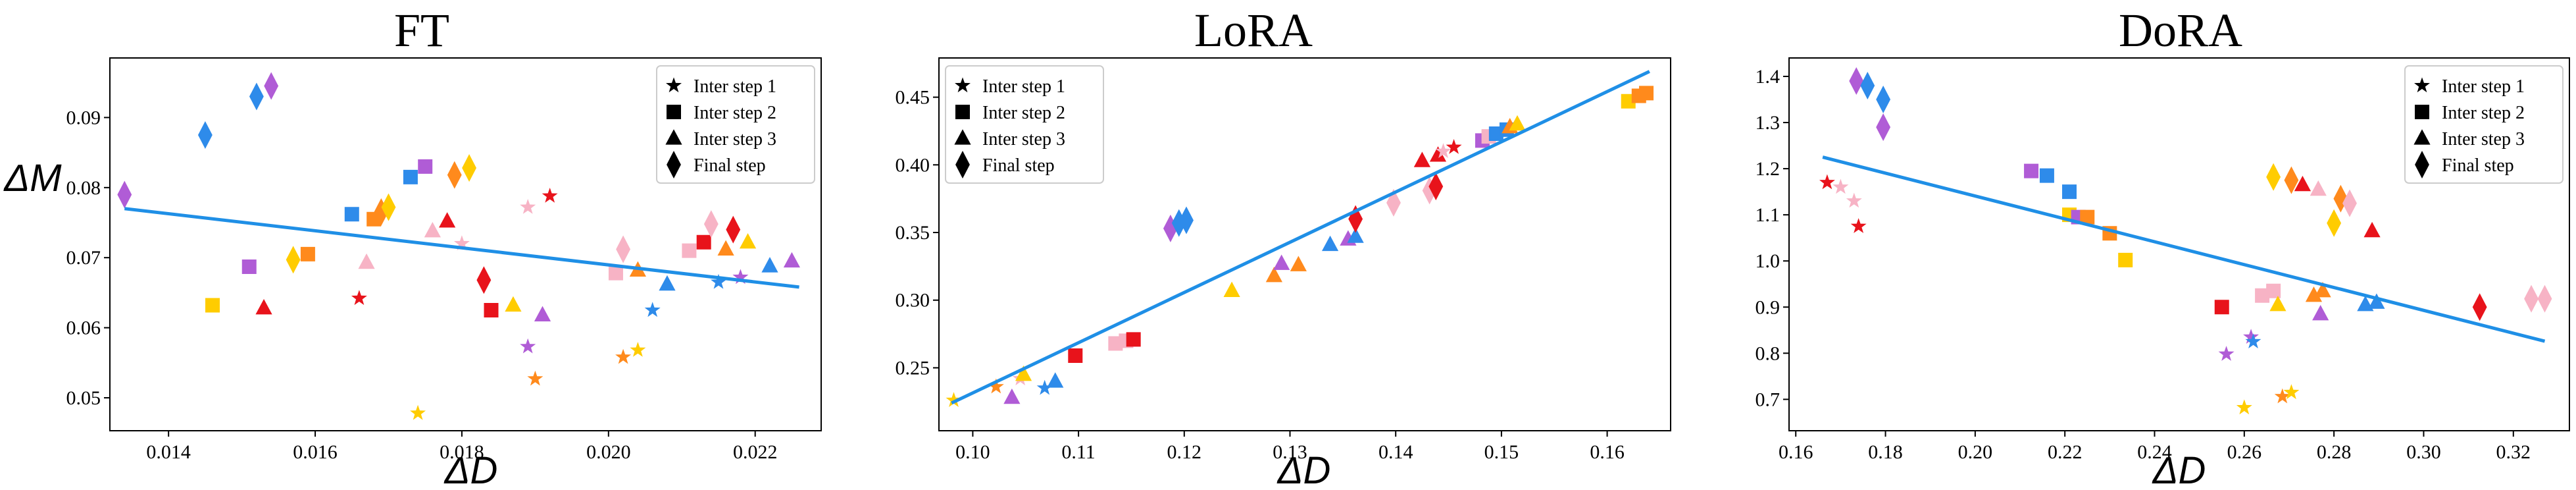 The height and width of the screenshot is (490, 2576). I want to click on y-tick-label: 1.4, so click(1767, 77).